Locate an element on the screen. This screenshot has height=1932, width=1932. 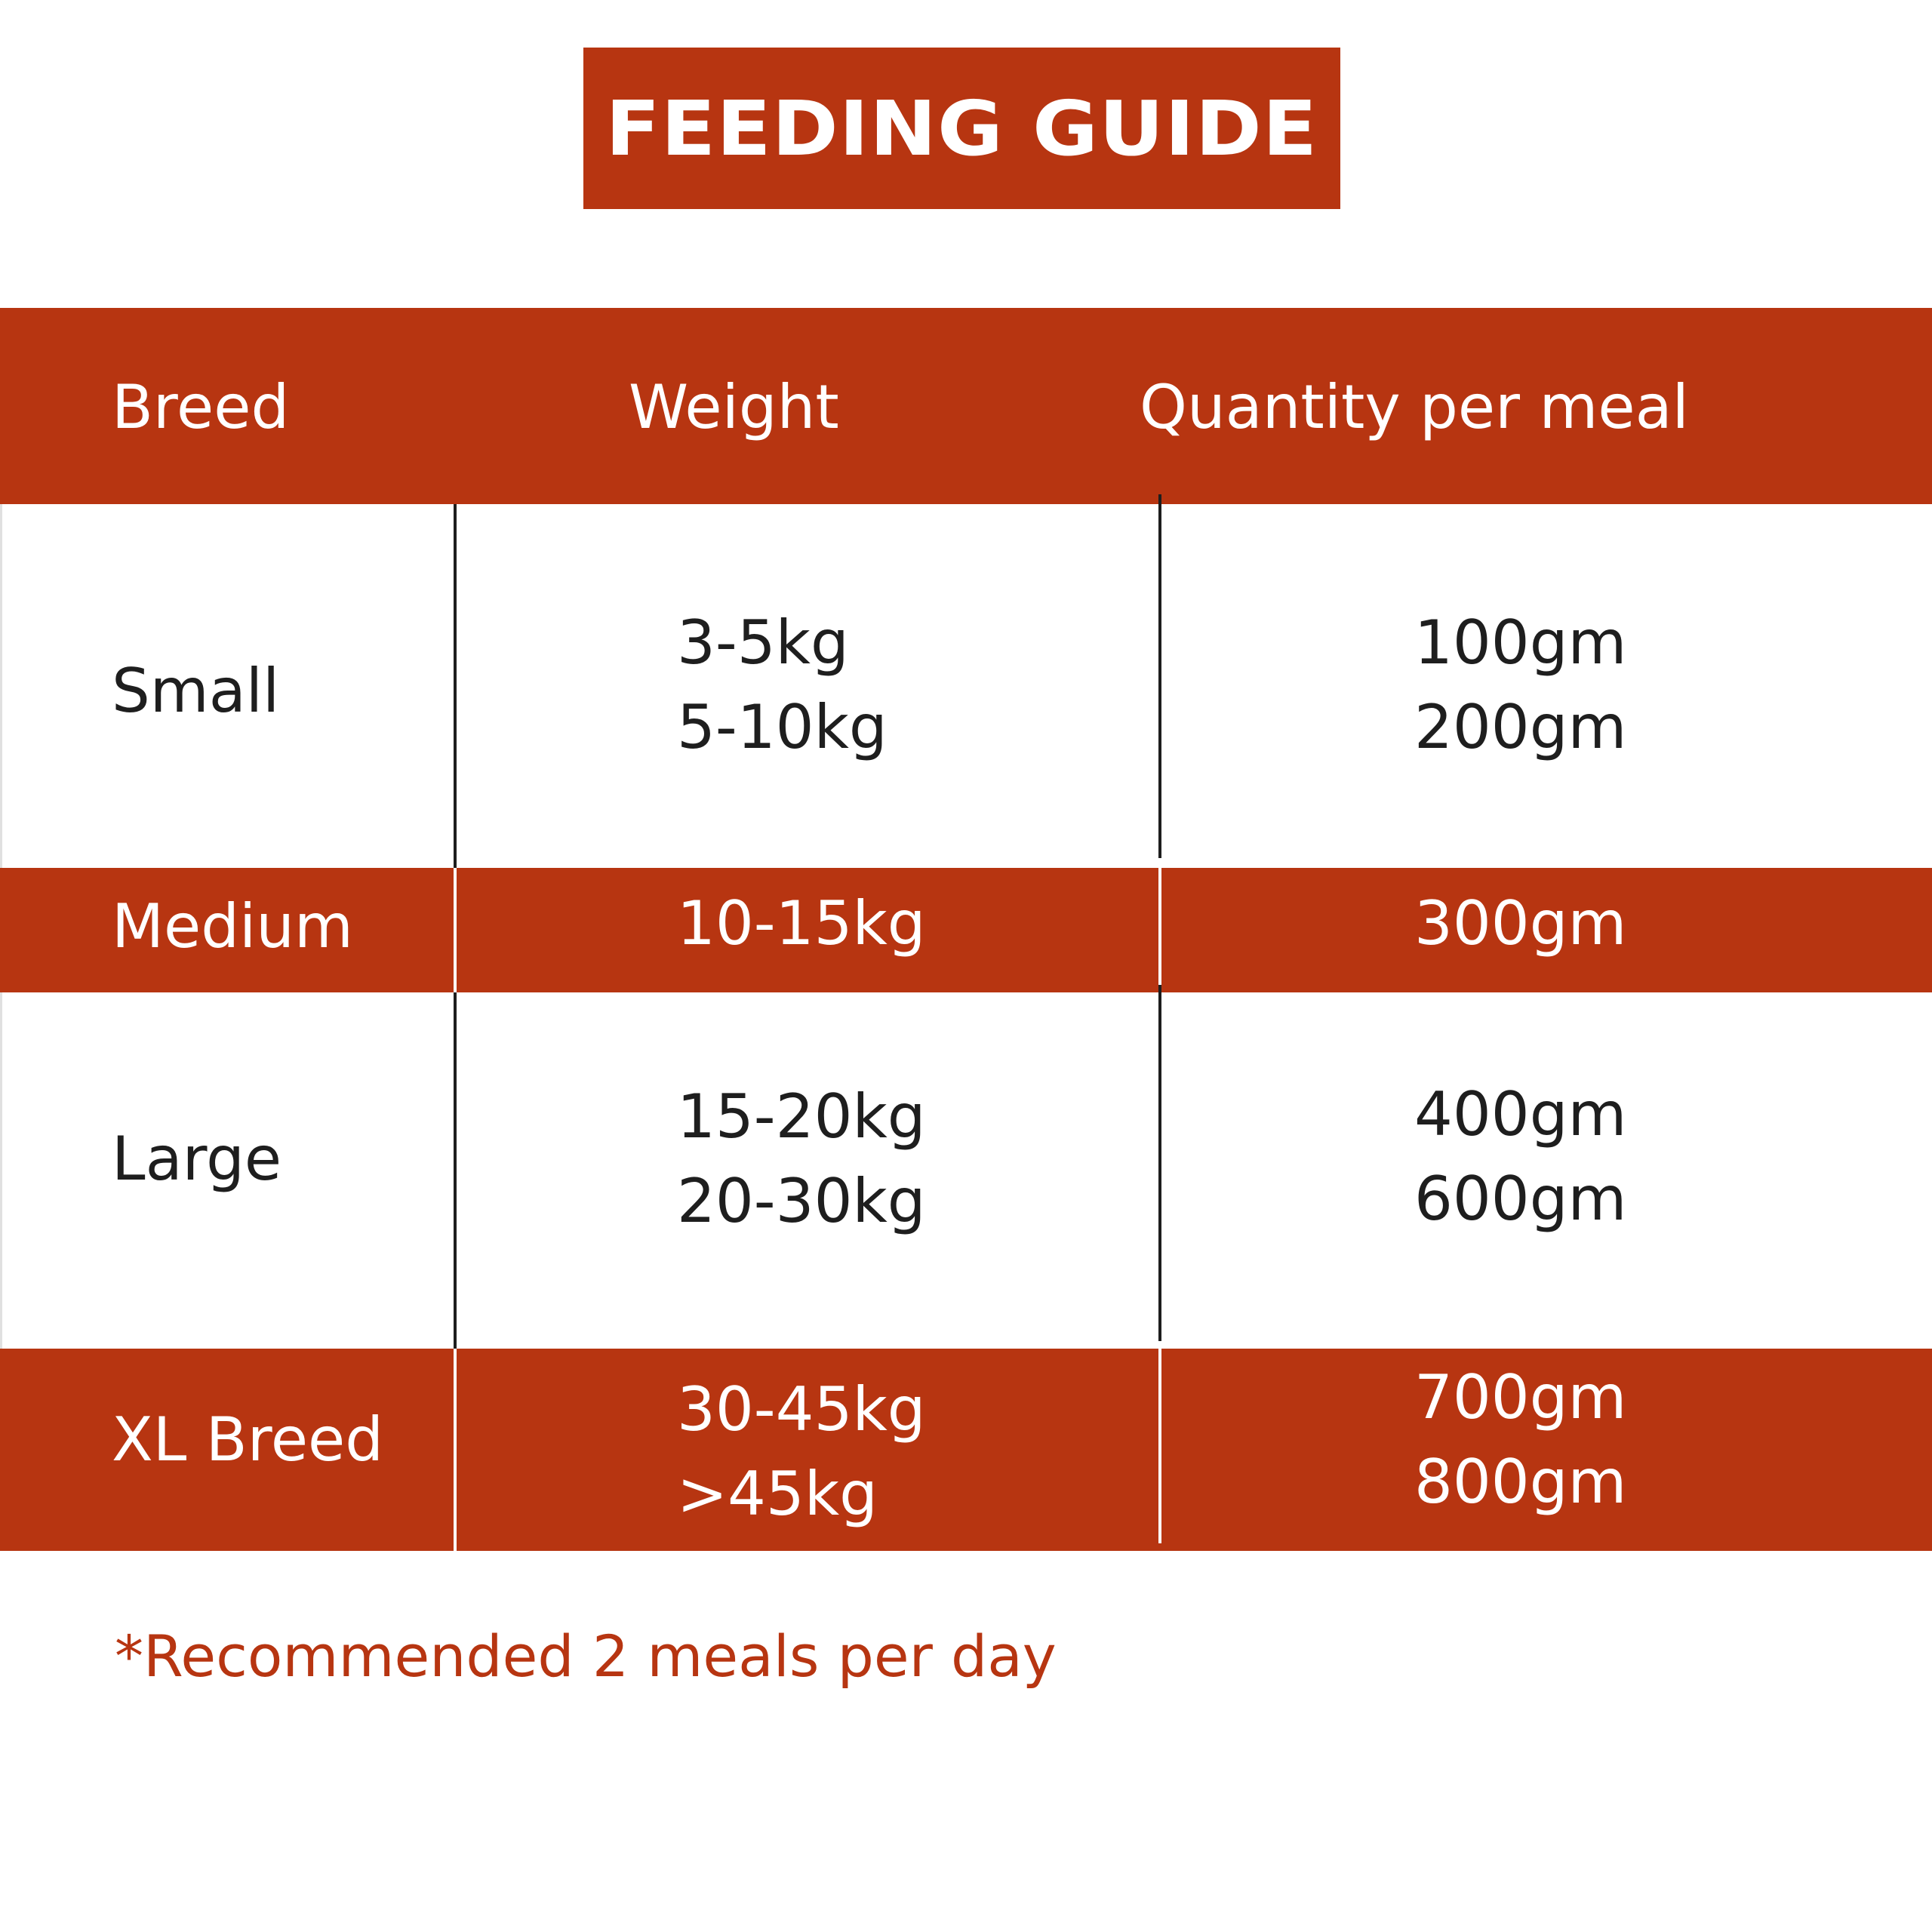
quantity-cell: 700gm 800gm is located at coordinates (1520, 1439).